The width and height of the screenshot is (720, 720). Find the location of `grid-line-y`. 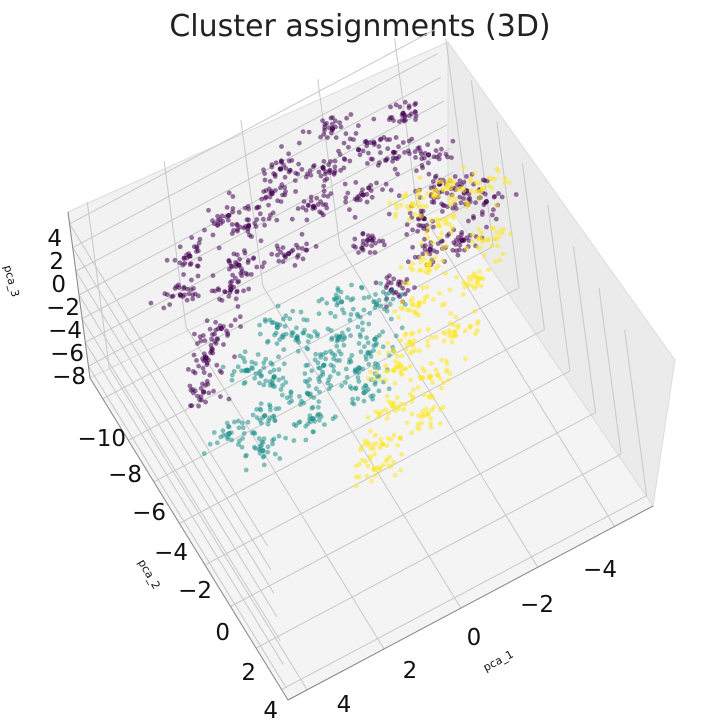

grid-line-y is located at coordinates (362, 426).